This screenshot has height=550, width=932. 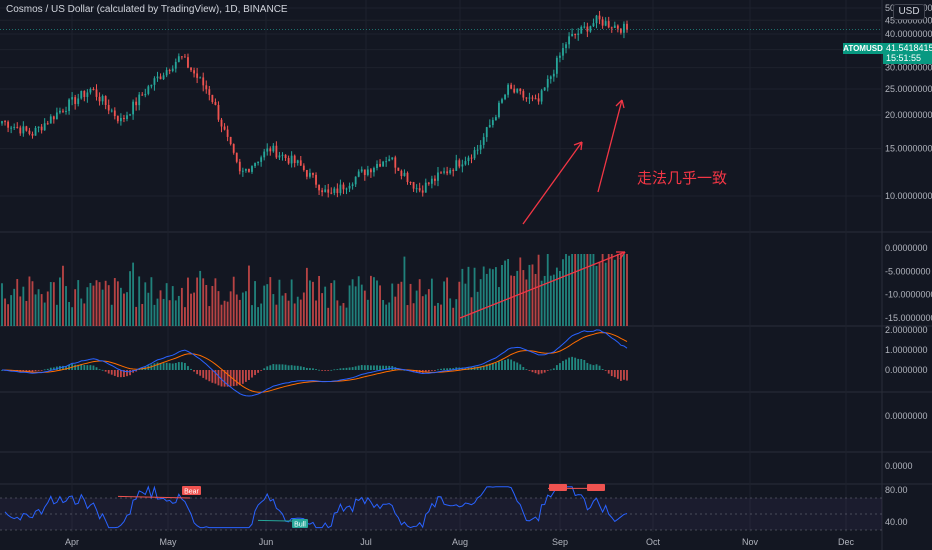 I want to click on annotation-arrowhead, so click(x=578, y=146).